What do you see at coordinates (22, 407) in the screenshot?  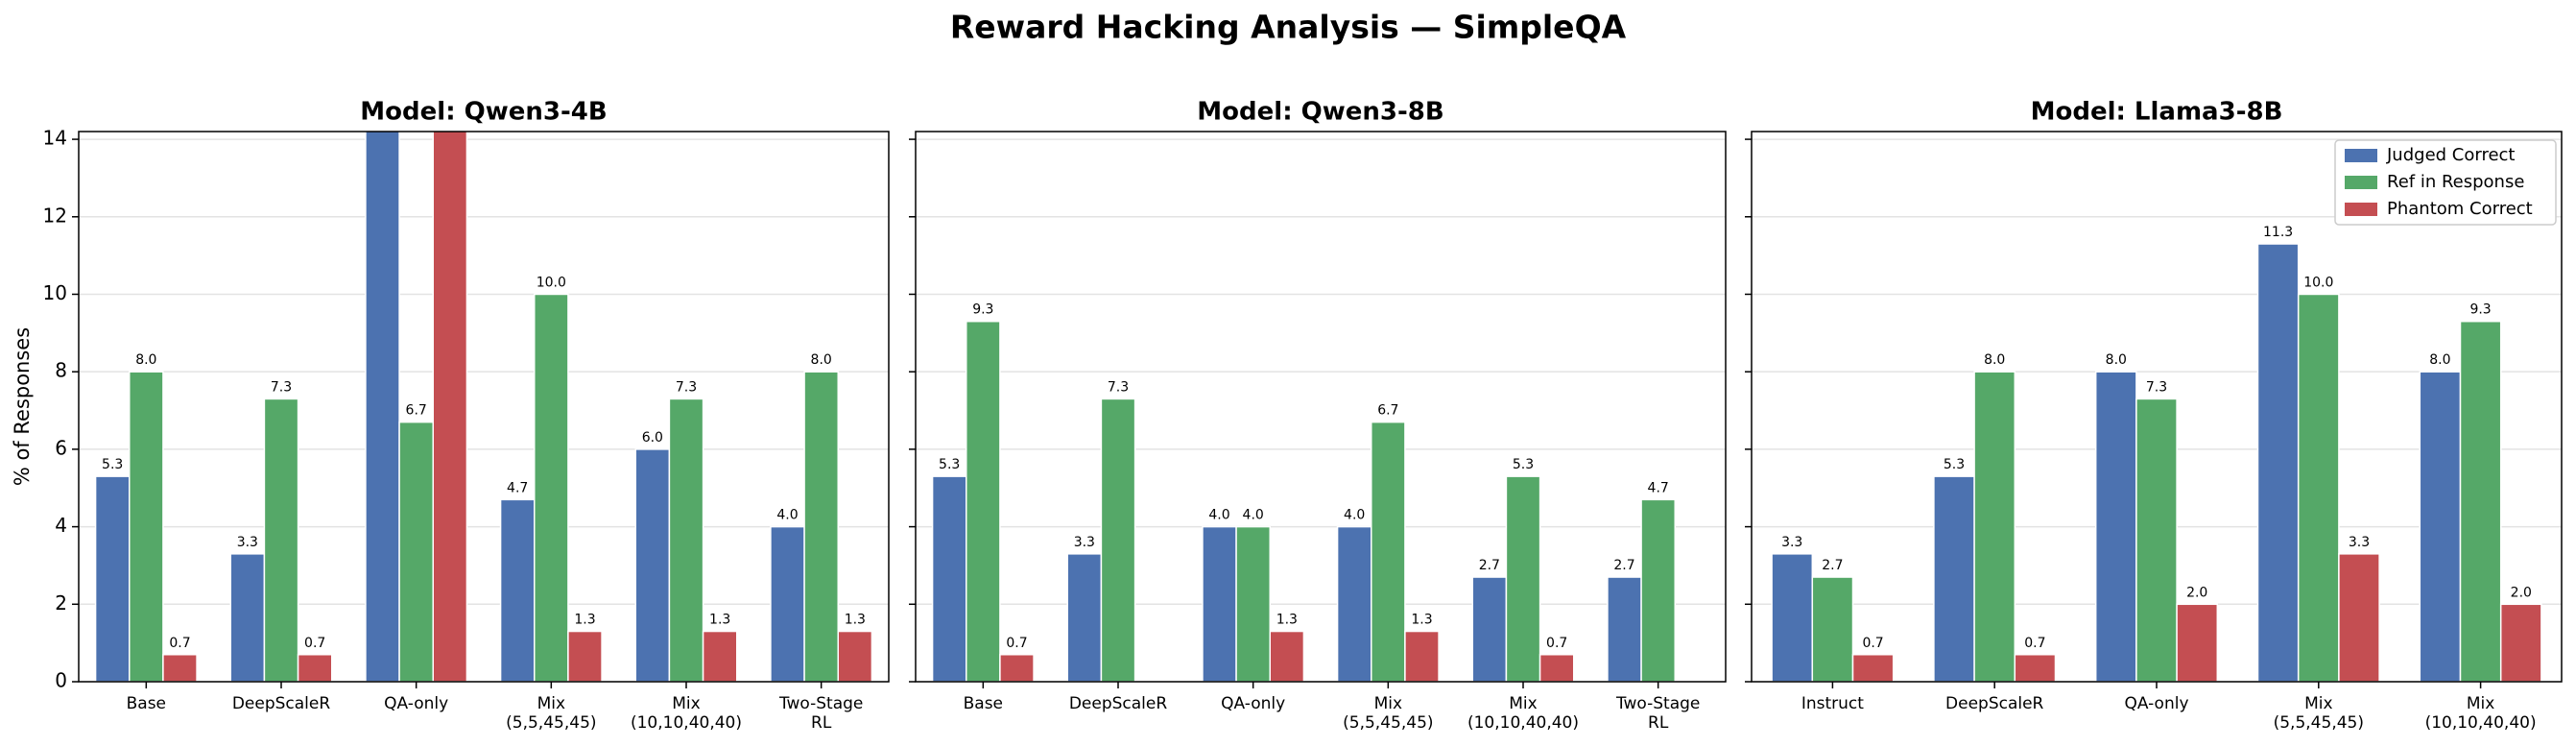 I see `y-axis-label: % of Responses` at bounding box center [22, 407].